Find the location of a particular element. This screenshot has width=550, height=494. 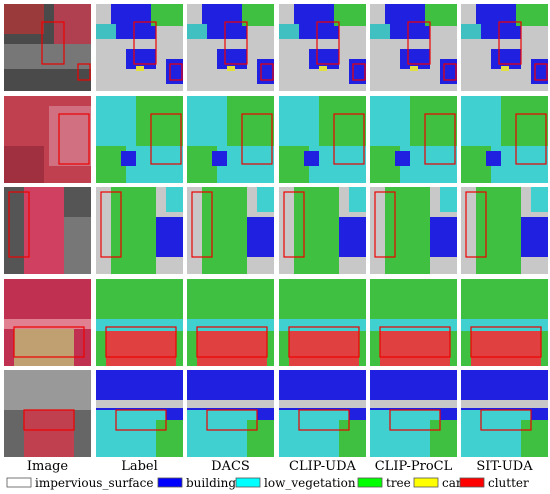

legend-label: tree is located at coordinates (398, 483).